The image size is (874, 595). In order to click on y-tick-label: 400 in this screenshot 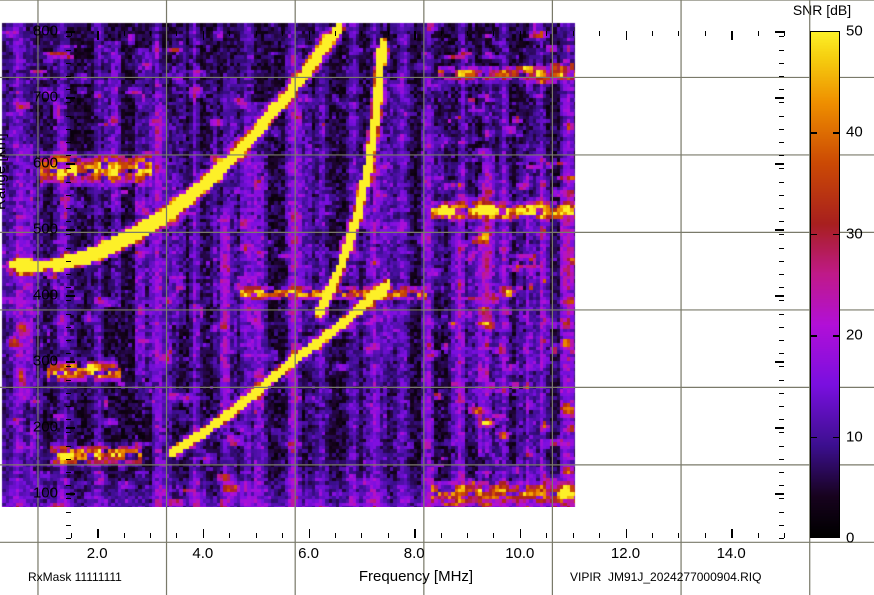, I will do `click(45, 295)`.